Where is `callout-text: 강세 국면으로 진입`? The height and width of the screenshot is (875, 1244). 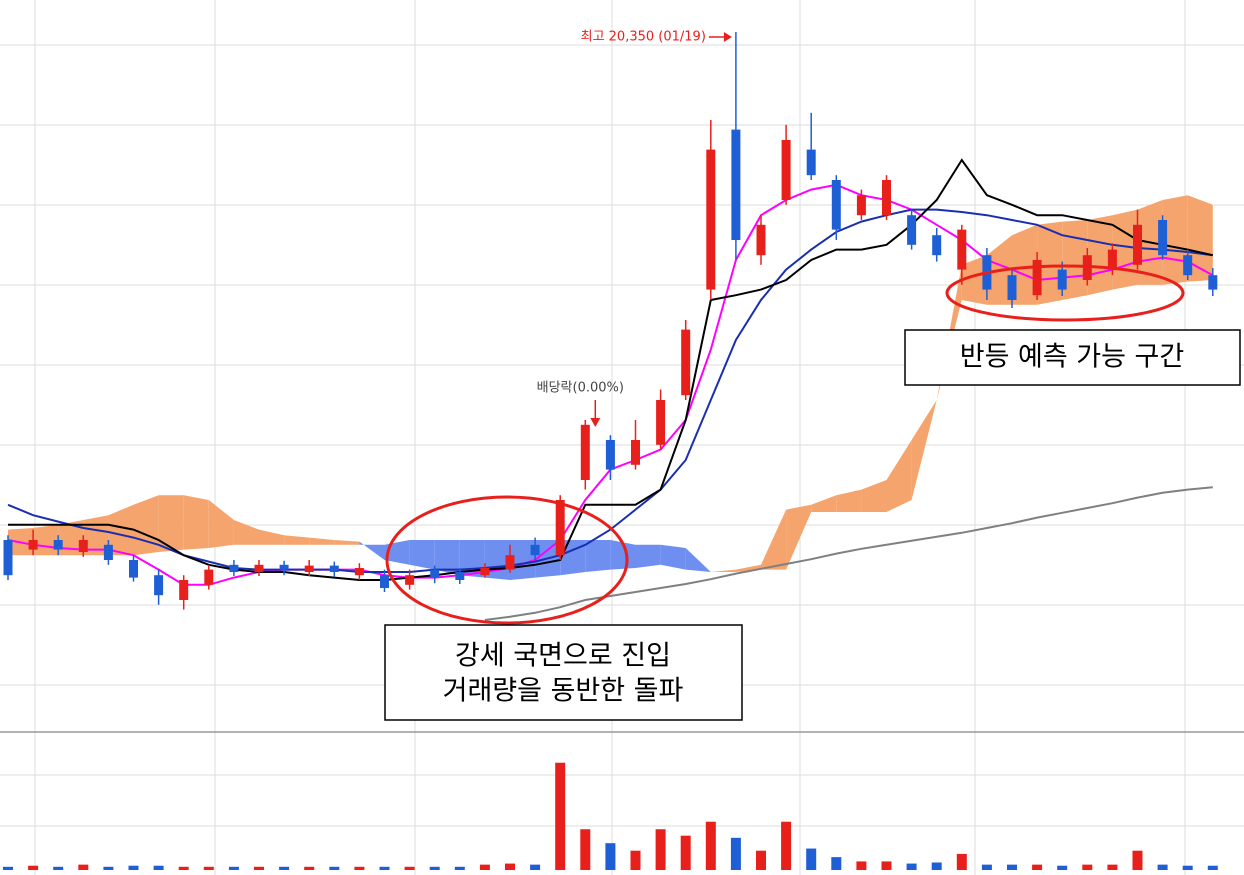
callout-text: 강세 국면으로 진입 is located at coordinates (563, 656).